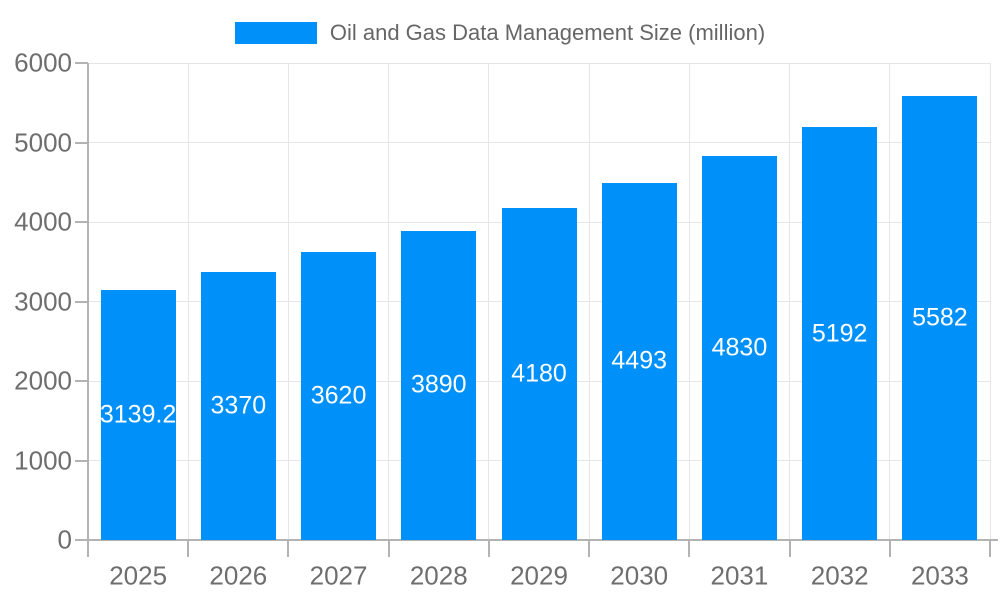  Describe the element at coordinates (238, 575) in the screenshot. I see `x-tick-label: 2026` at that location.